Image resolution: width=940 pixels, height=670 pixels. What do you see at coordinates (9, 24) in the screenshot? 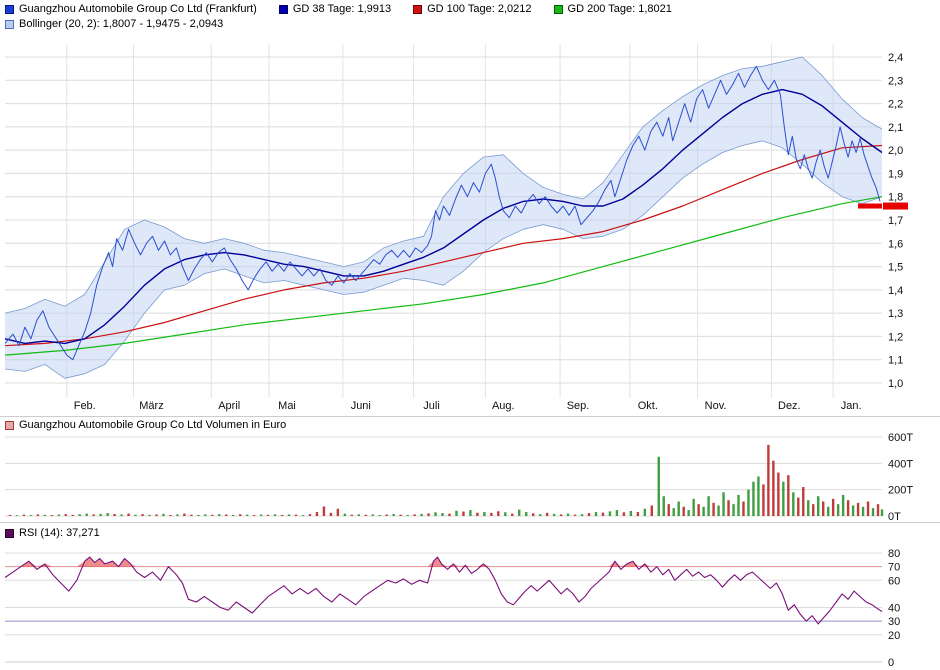
I see `bollinger-swatch-icon` at bounding box center [9, 24].